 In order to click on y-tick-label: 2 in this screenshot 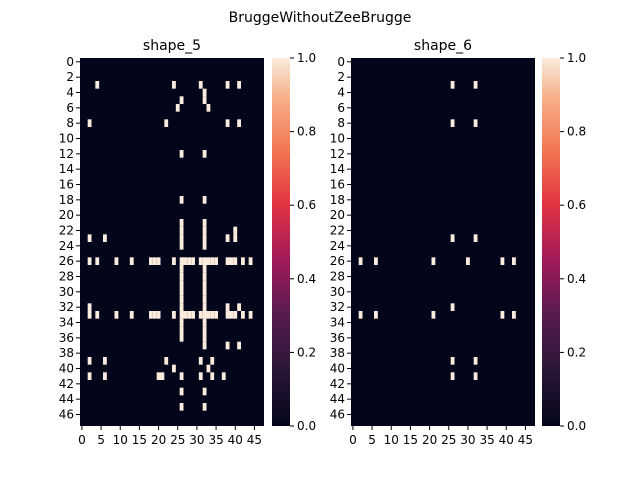, I will do `click(70, 77)`.